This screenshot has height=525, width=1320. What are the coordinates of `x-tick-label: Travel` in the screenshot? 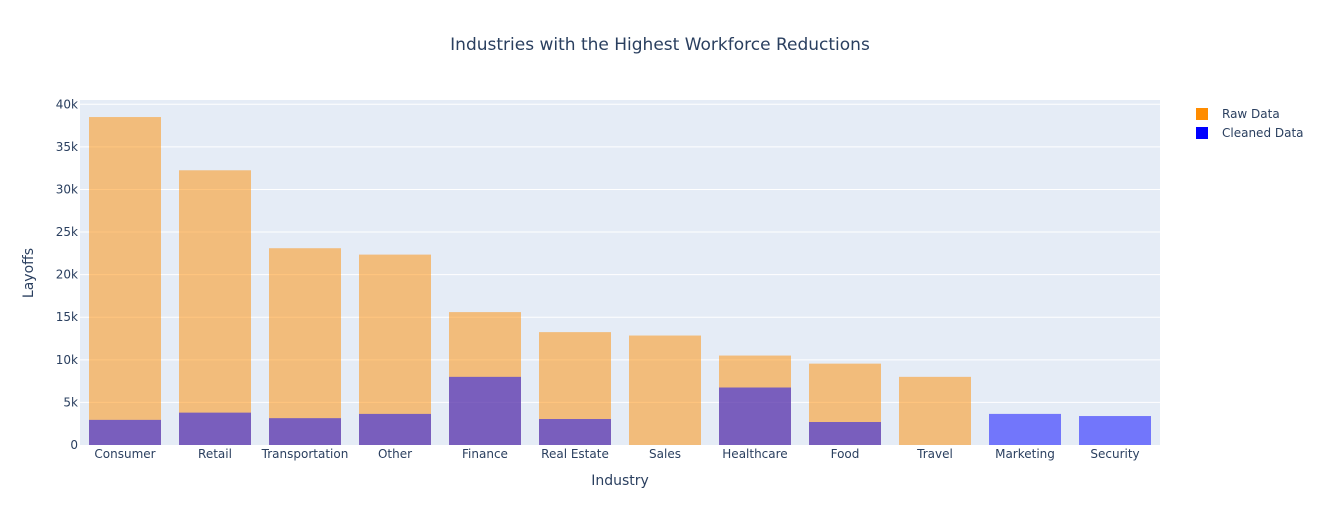 It's located at (934, 454).